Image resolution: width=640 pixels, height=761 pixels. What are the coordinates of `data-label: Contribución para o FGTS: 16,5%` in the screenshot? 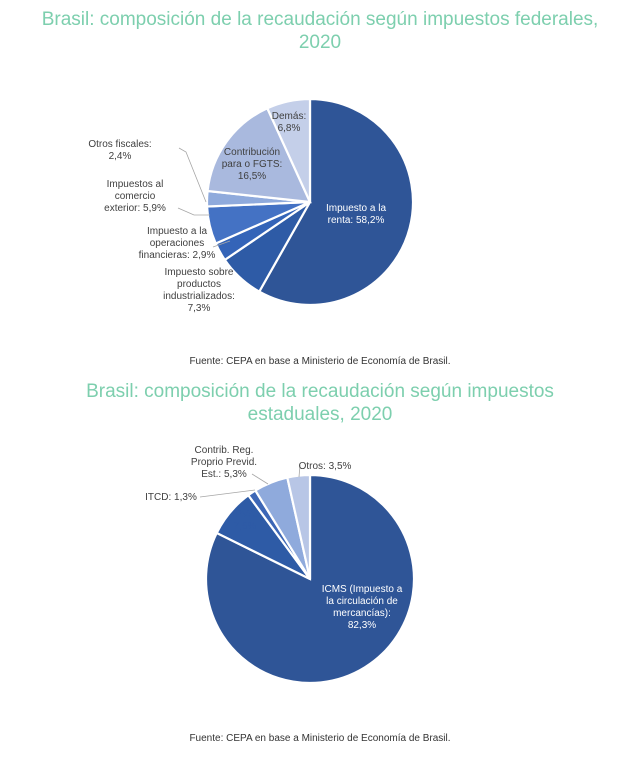 It's located at (252, 164).